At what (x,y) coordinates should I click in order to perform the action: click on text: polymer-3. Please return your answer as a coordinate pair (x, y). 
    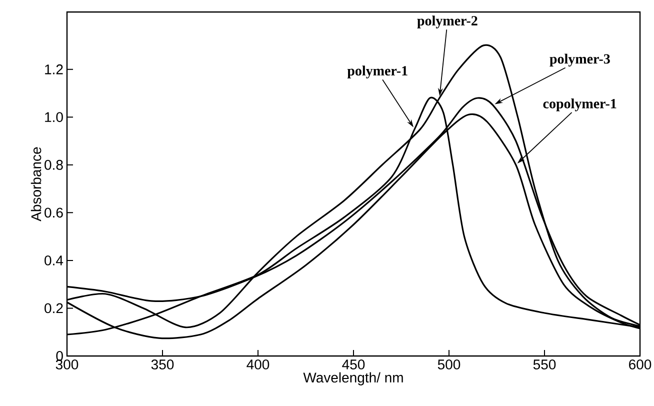
    Looking at the image, I should click on (580, 60).